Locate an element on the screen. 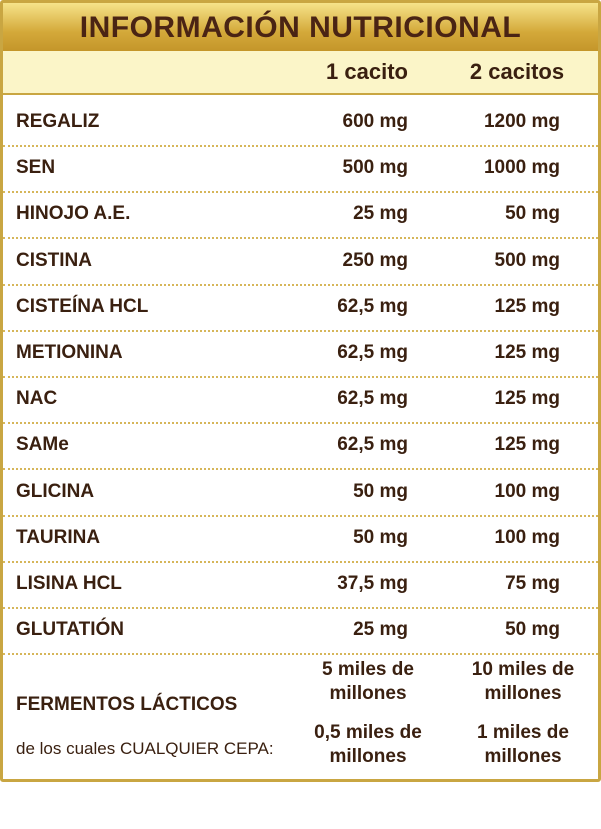 Image resolution: width=601 pixels, height=829 pixels. title: INFORMACIÓN NUTRICIONAL is located at coordinates (300, 27).